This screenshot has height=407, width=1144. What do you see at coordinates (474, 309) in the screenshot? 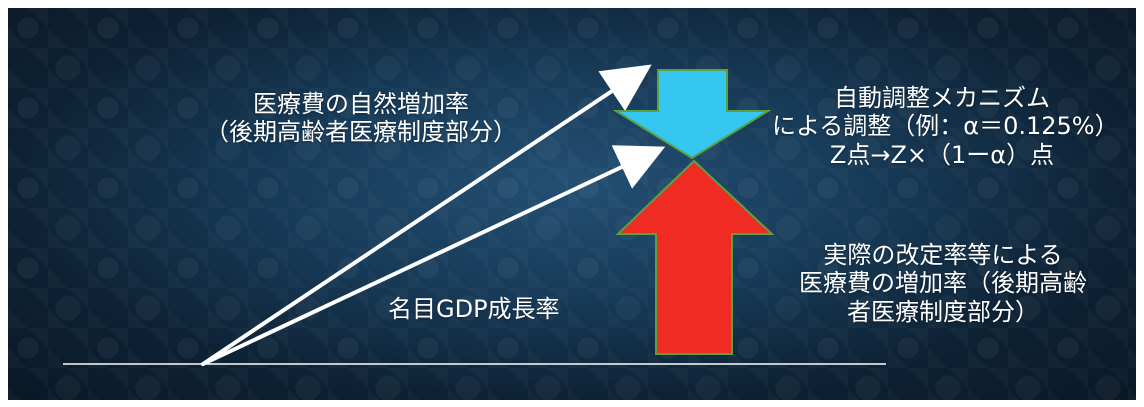
I see `nominal-gdp-label: 名目GDP成長率` at bounding box center [474, 309].